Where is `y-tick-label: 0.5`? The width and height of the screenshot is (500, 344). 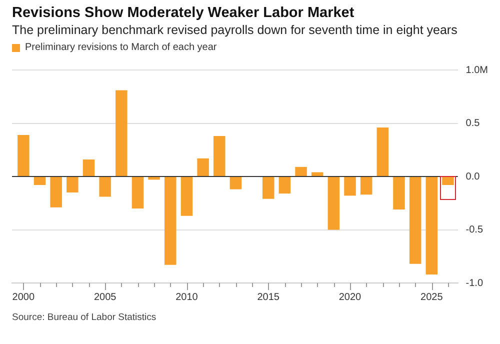
y-tick-label: 0.5 is located at coordinates (473, 123).